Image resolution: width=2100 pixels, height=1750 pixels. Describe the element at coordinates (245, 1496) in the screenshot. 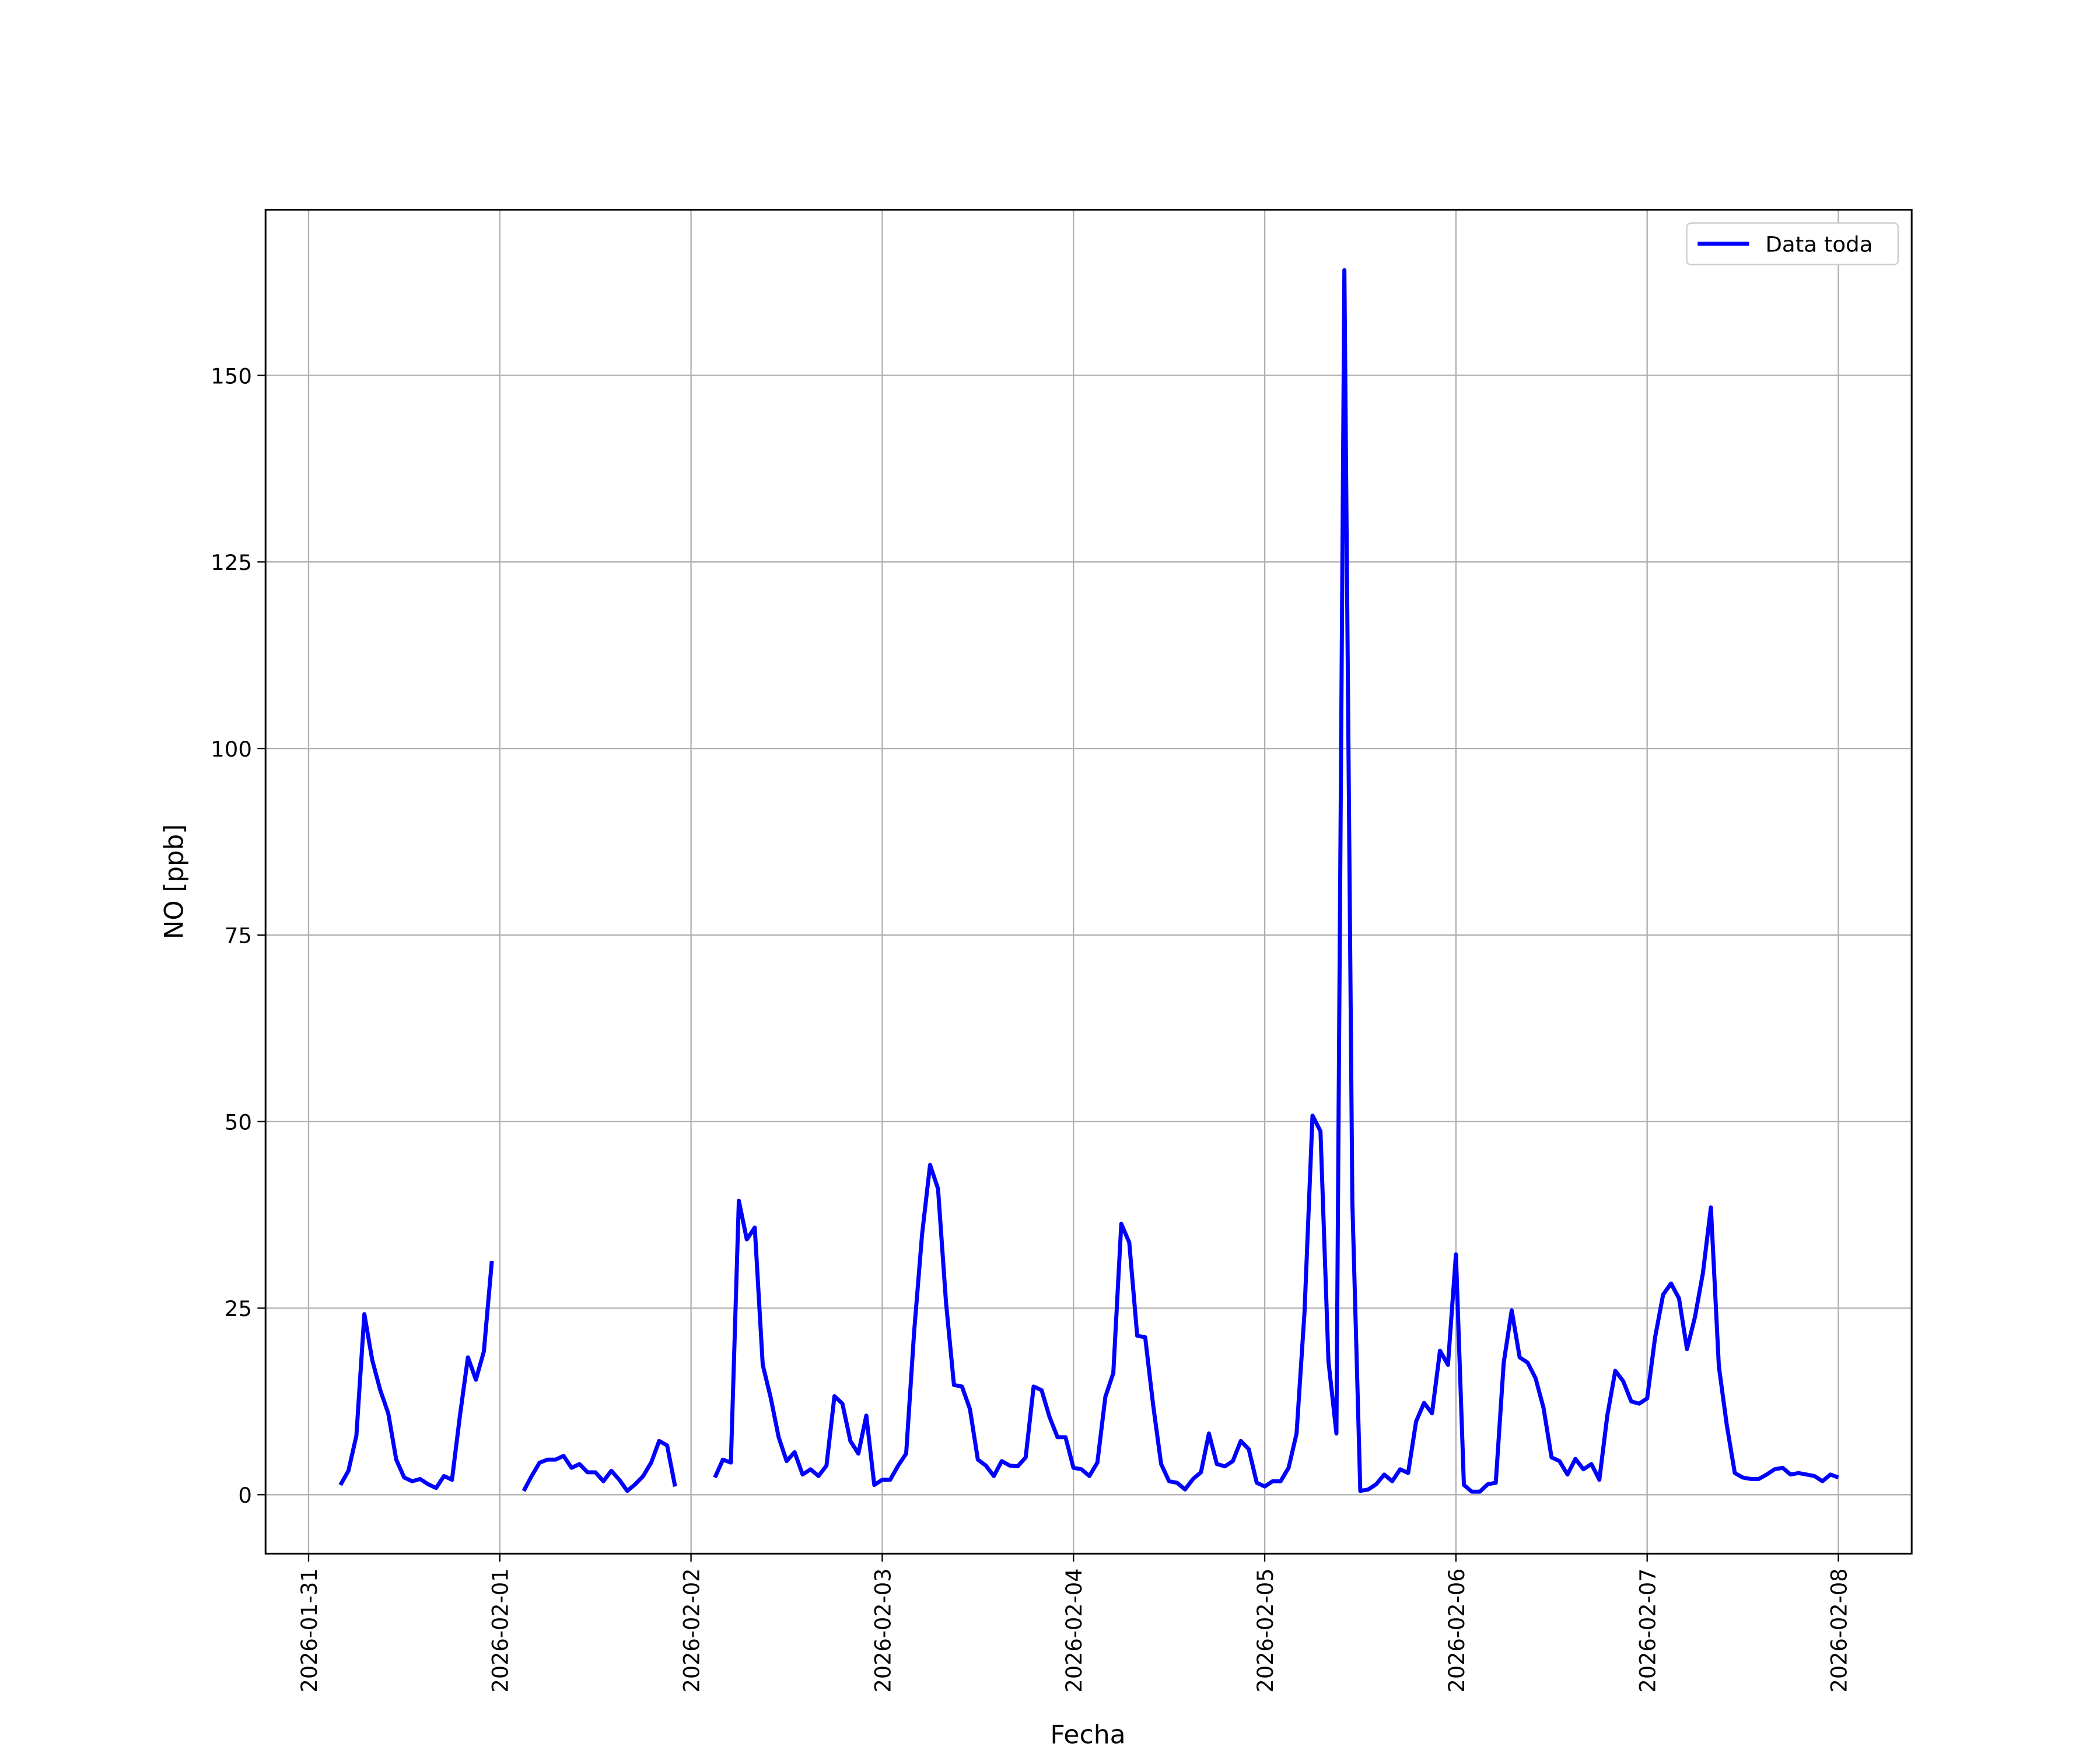

I see `y-tick-label: 0` at that location.